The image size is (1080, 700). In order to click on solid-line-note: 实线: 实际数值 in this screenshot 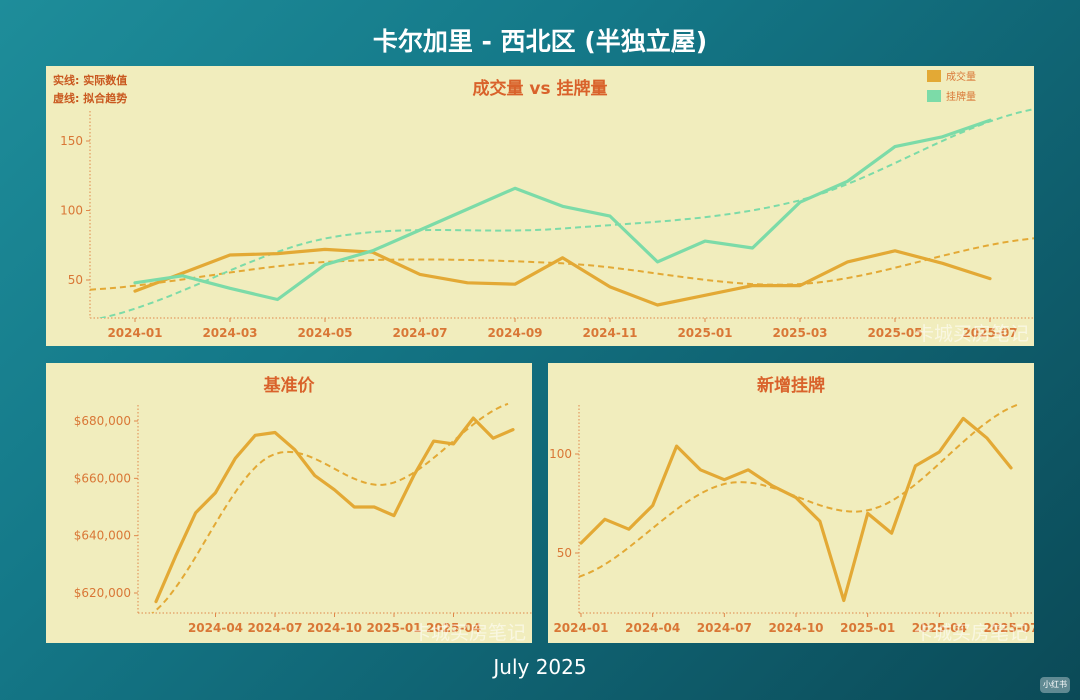, I will do `click(90, 80)`.